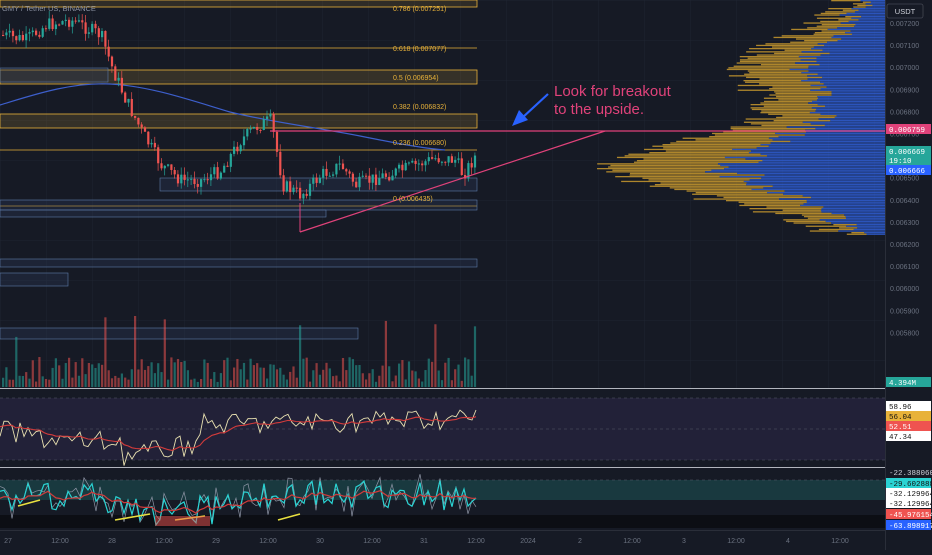 The width and height of the screenshot is (932, 555). I want to click on price-tick-label: 0.006500, so click(904, 179).